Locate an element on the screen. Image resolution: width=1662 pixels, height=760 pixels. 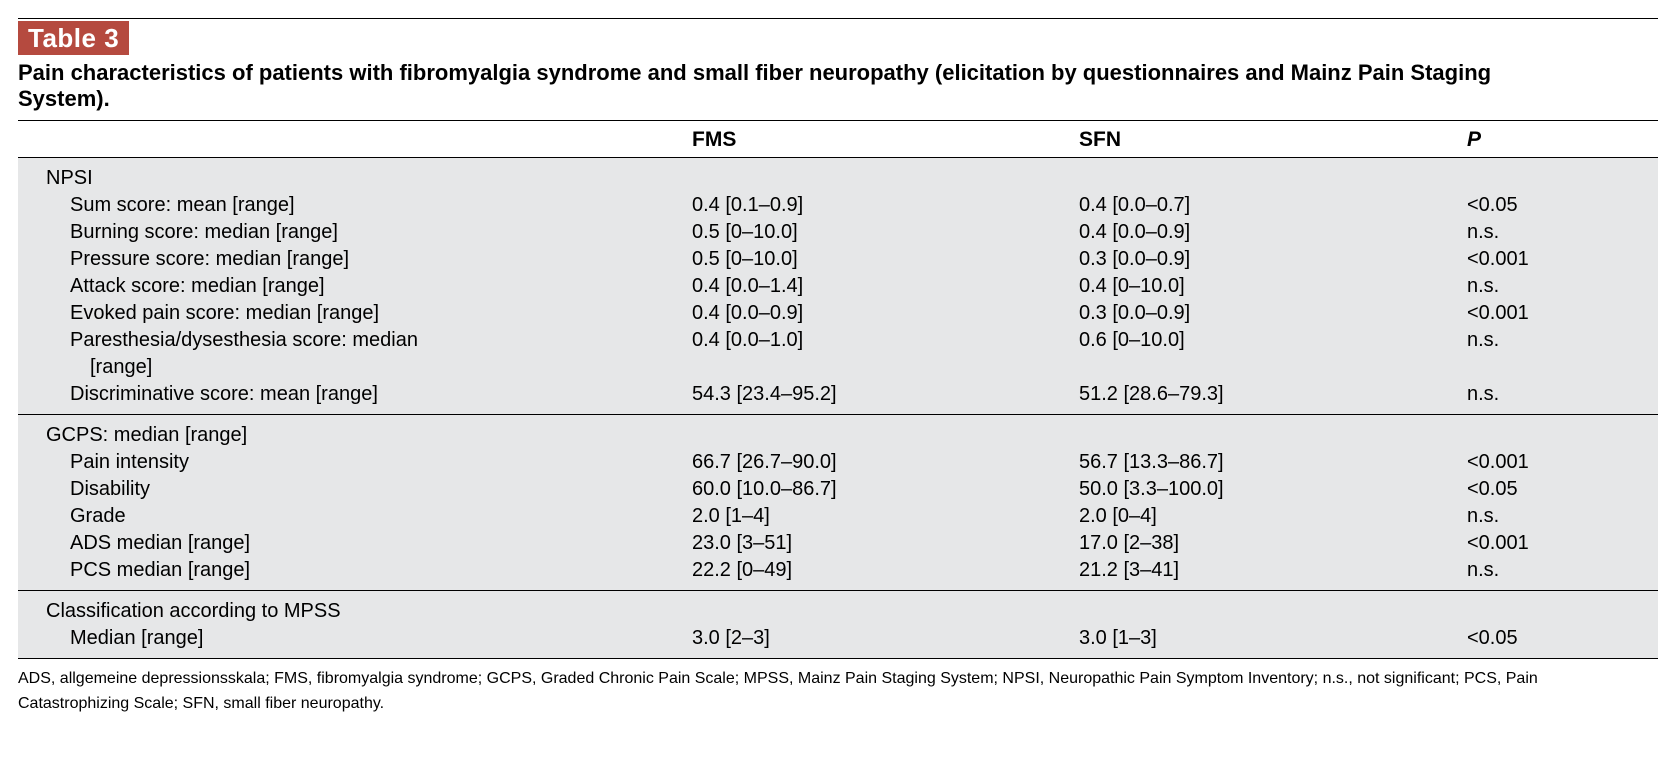
header-top-rule is located at coordinates (838, 120).